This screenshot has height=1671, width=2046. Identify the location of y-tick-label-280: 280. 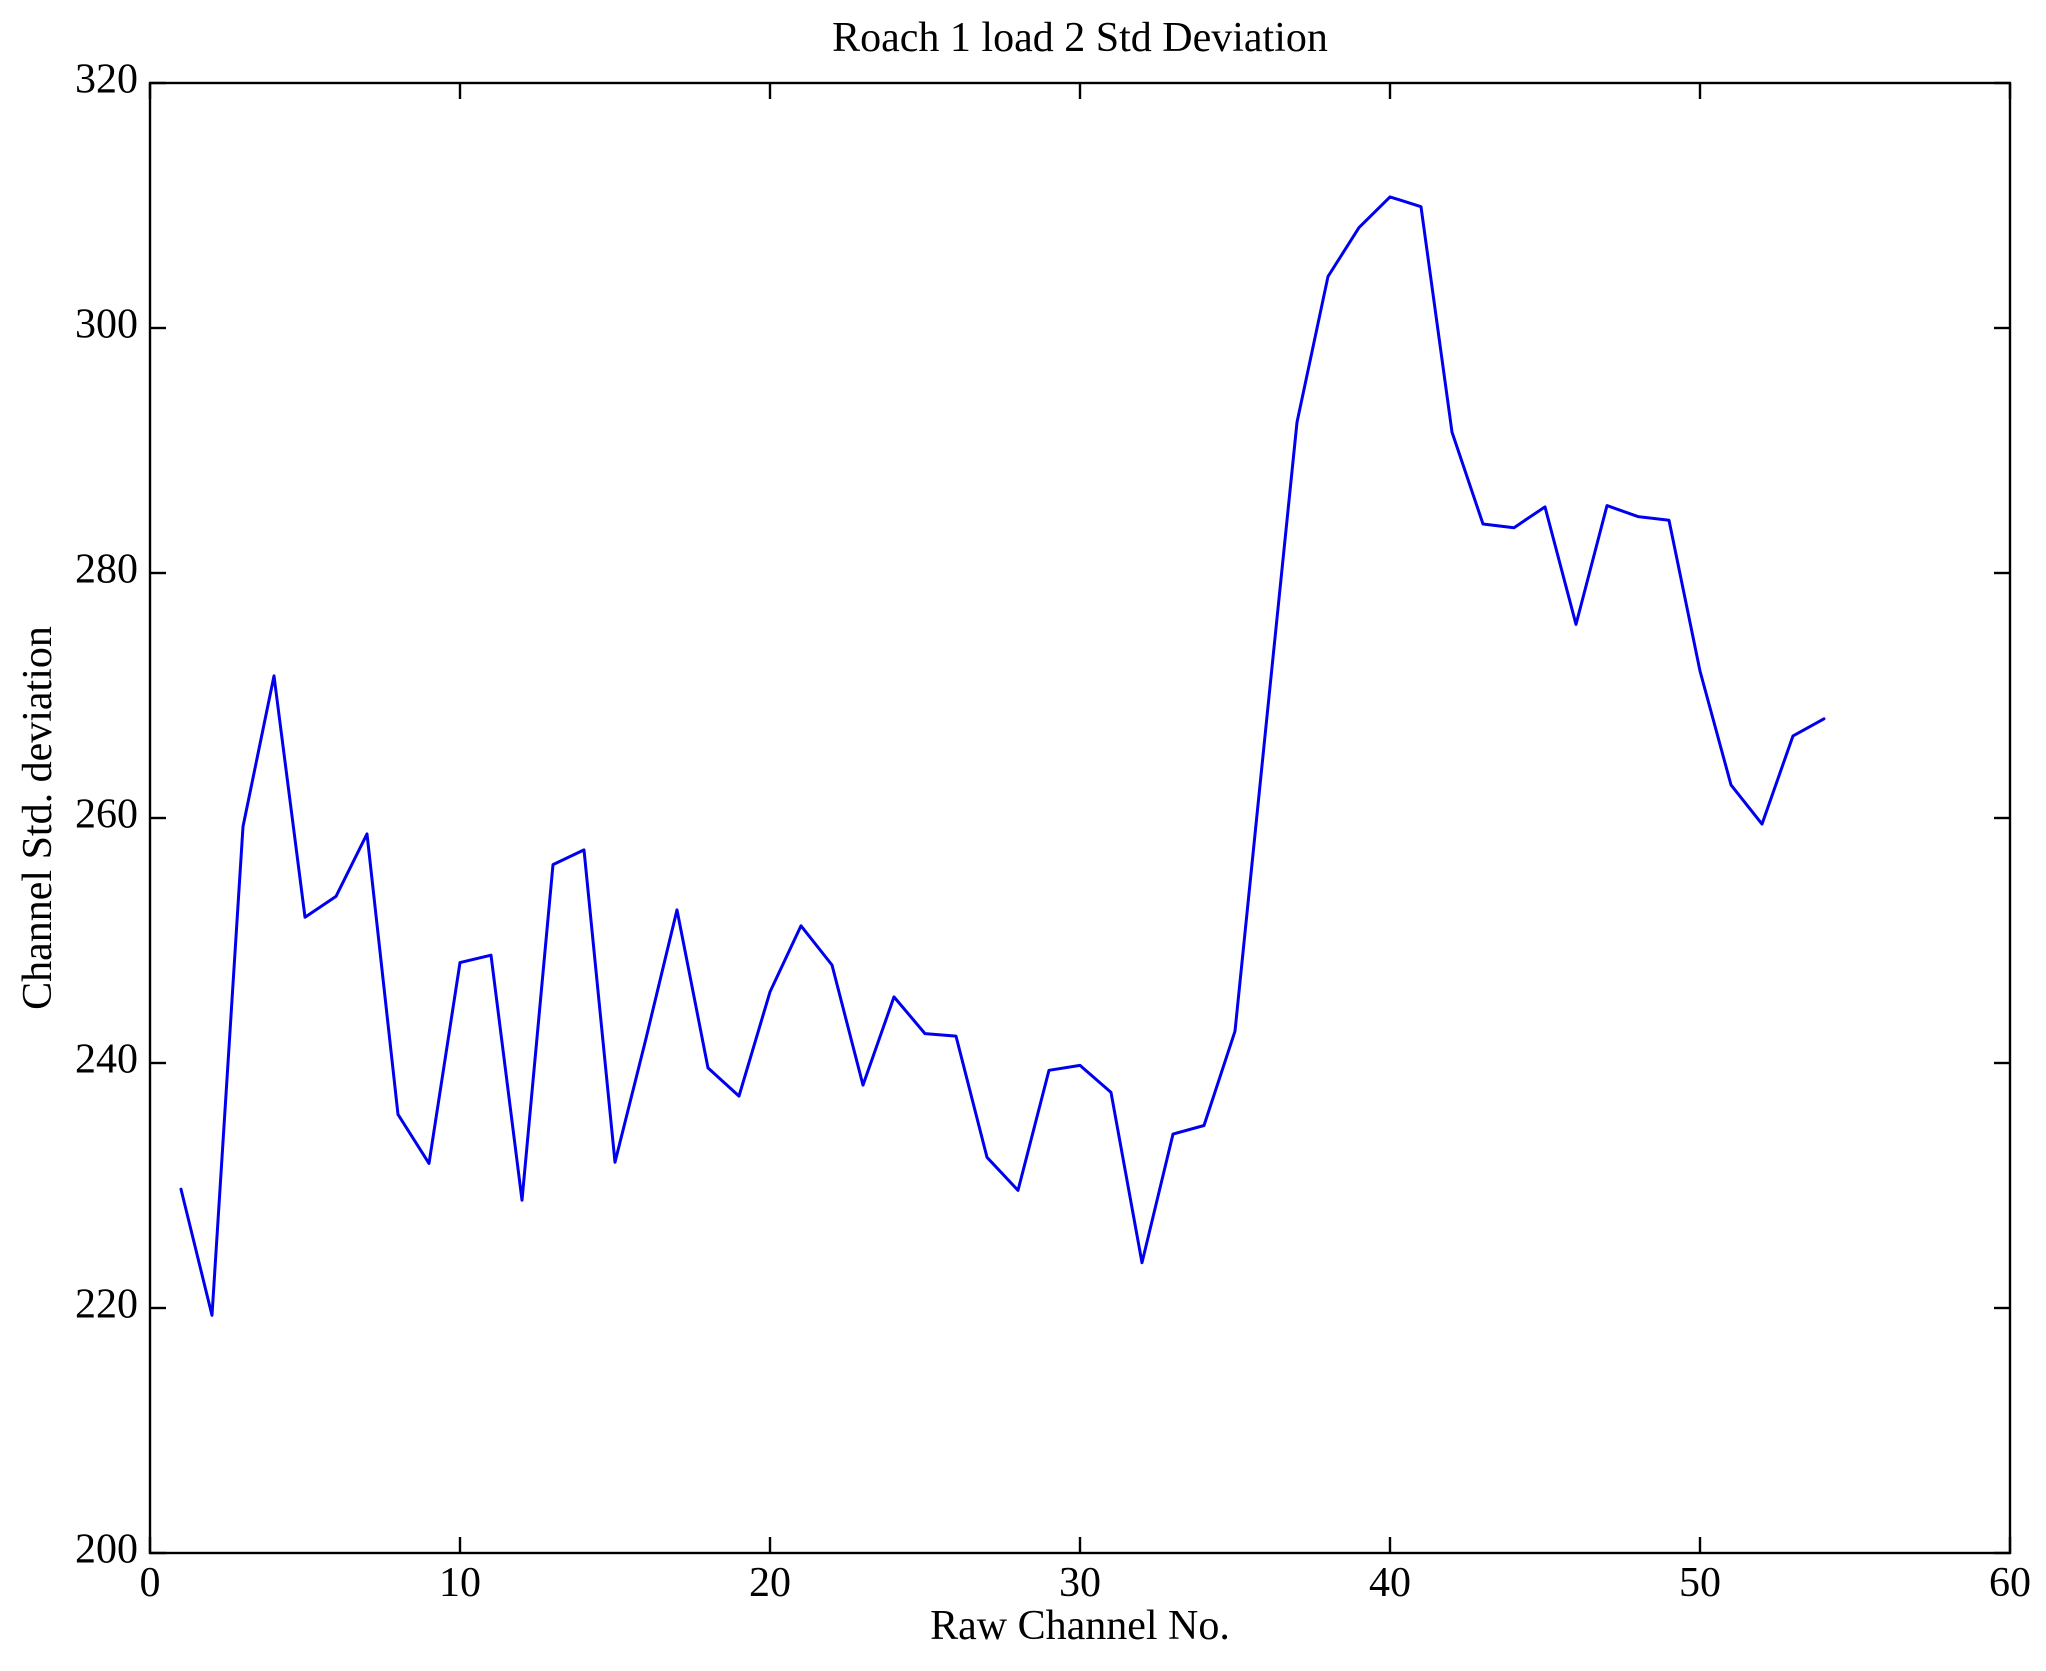
(106, 570).